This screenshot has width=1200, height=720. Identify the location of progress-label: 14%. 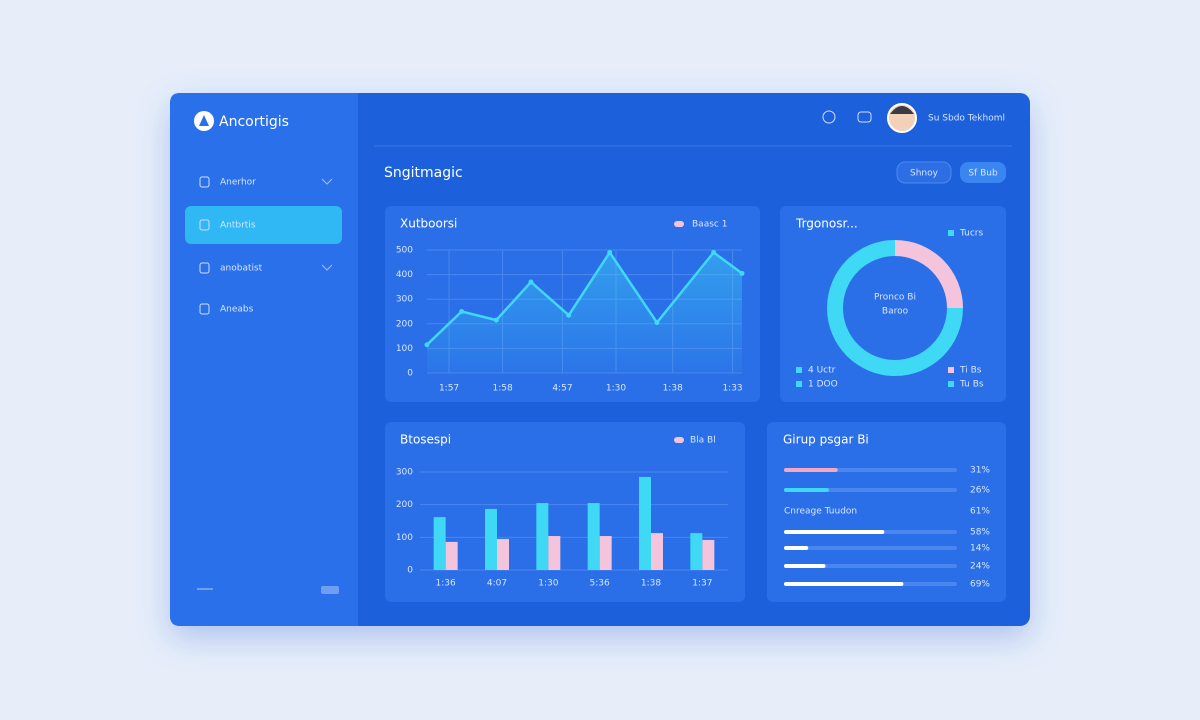
(980, 549).